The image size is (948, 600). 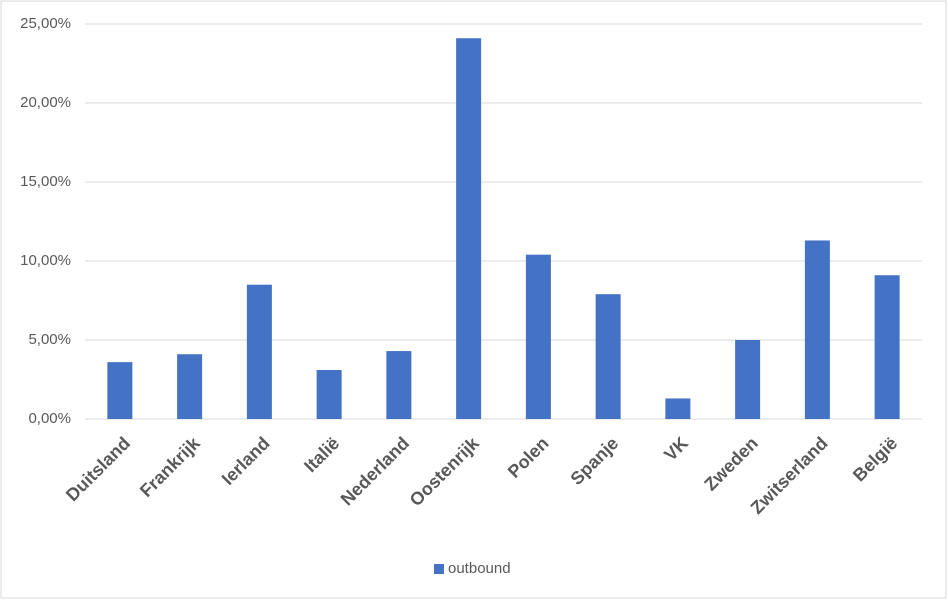 I want to click on y-tick-label: 20,00%, so click(x=45, y=102).